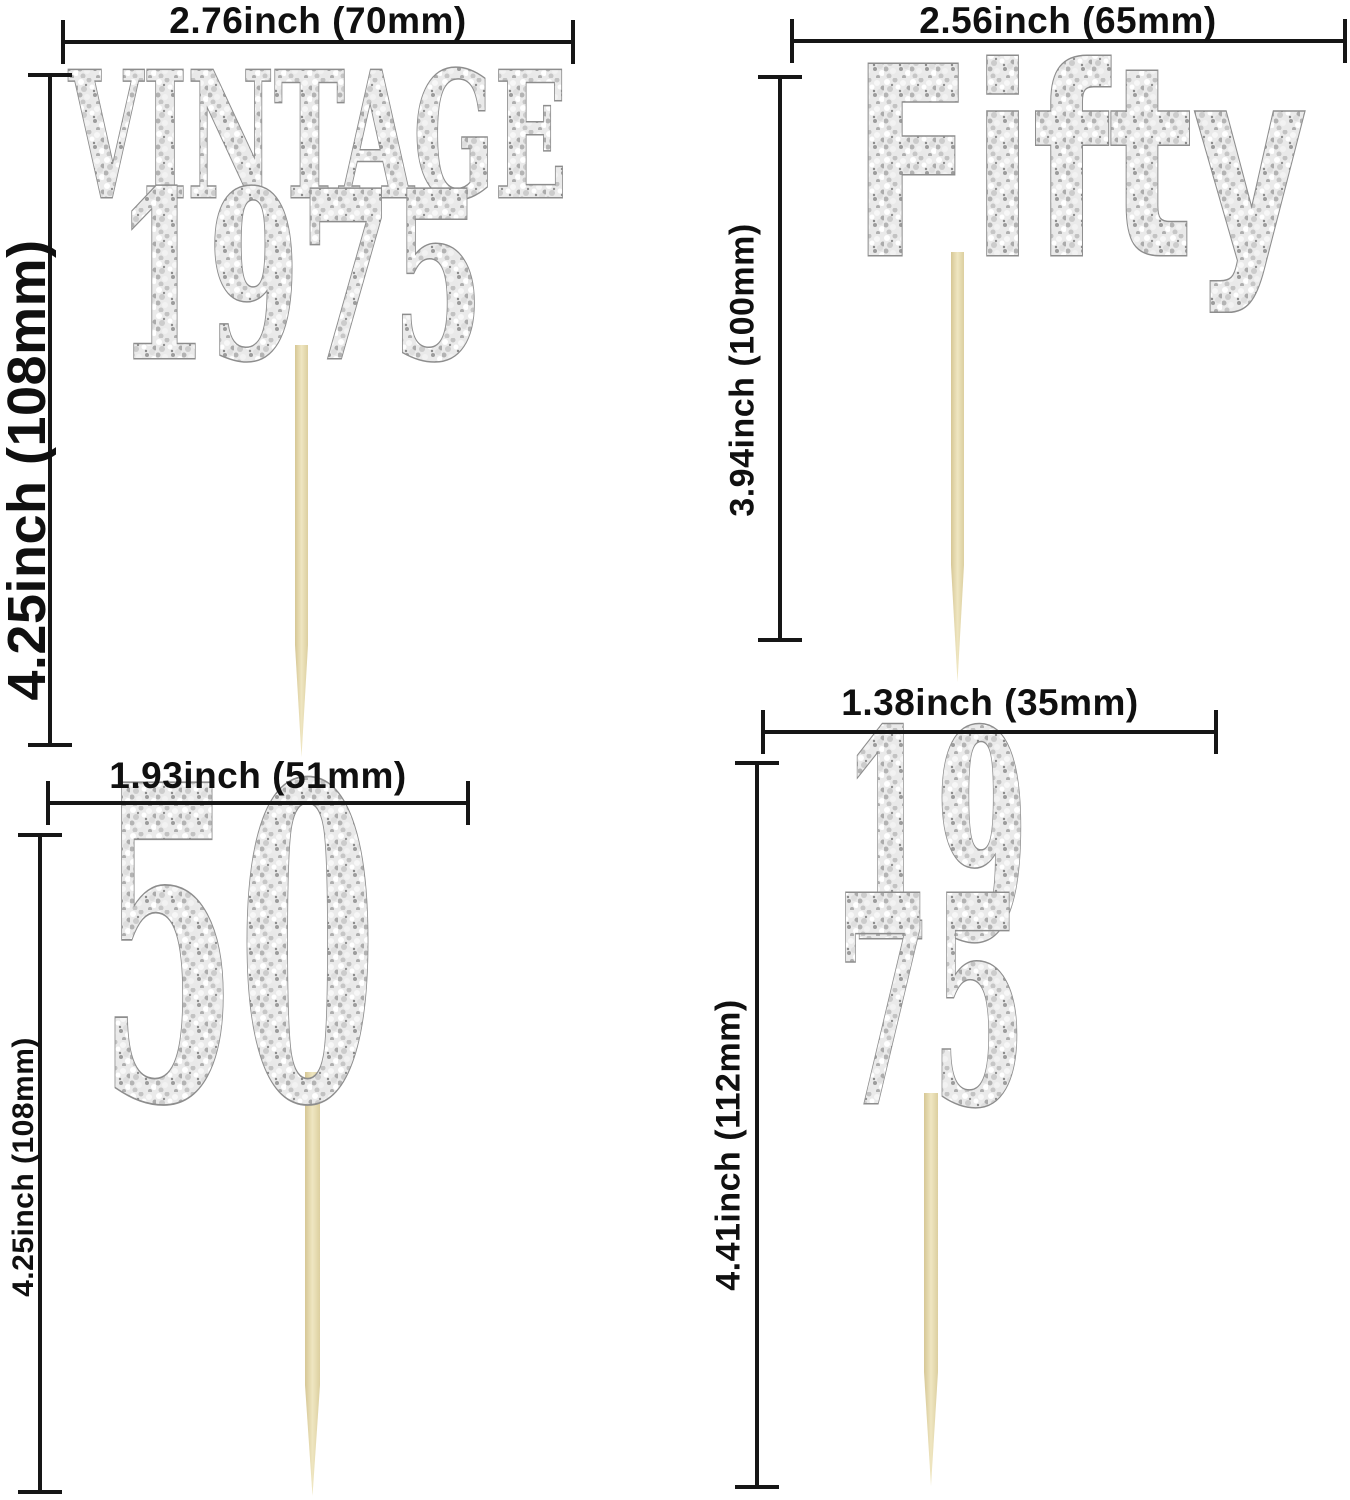 Image resolution: width=1350 pixels, height=1500 pixels. I want to click on toothpick-1975-stacked, so click(931, 1289).